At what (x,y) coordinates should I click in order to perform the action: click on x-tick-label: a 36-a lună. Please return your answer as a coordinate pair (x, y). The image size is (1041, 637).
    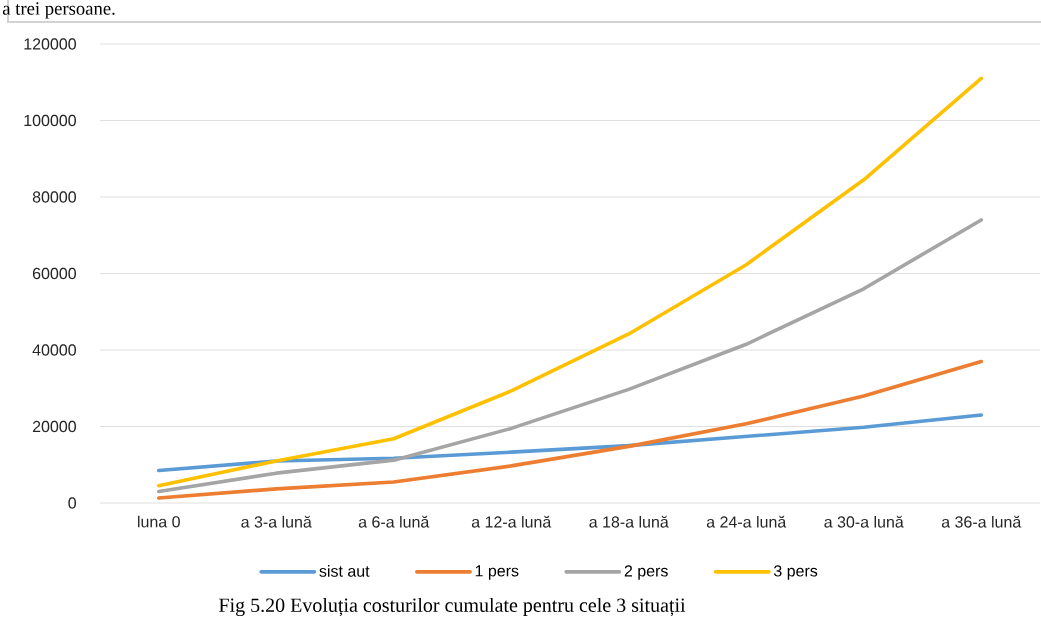
    Looking at the image, I should click on (981, 521).